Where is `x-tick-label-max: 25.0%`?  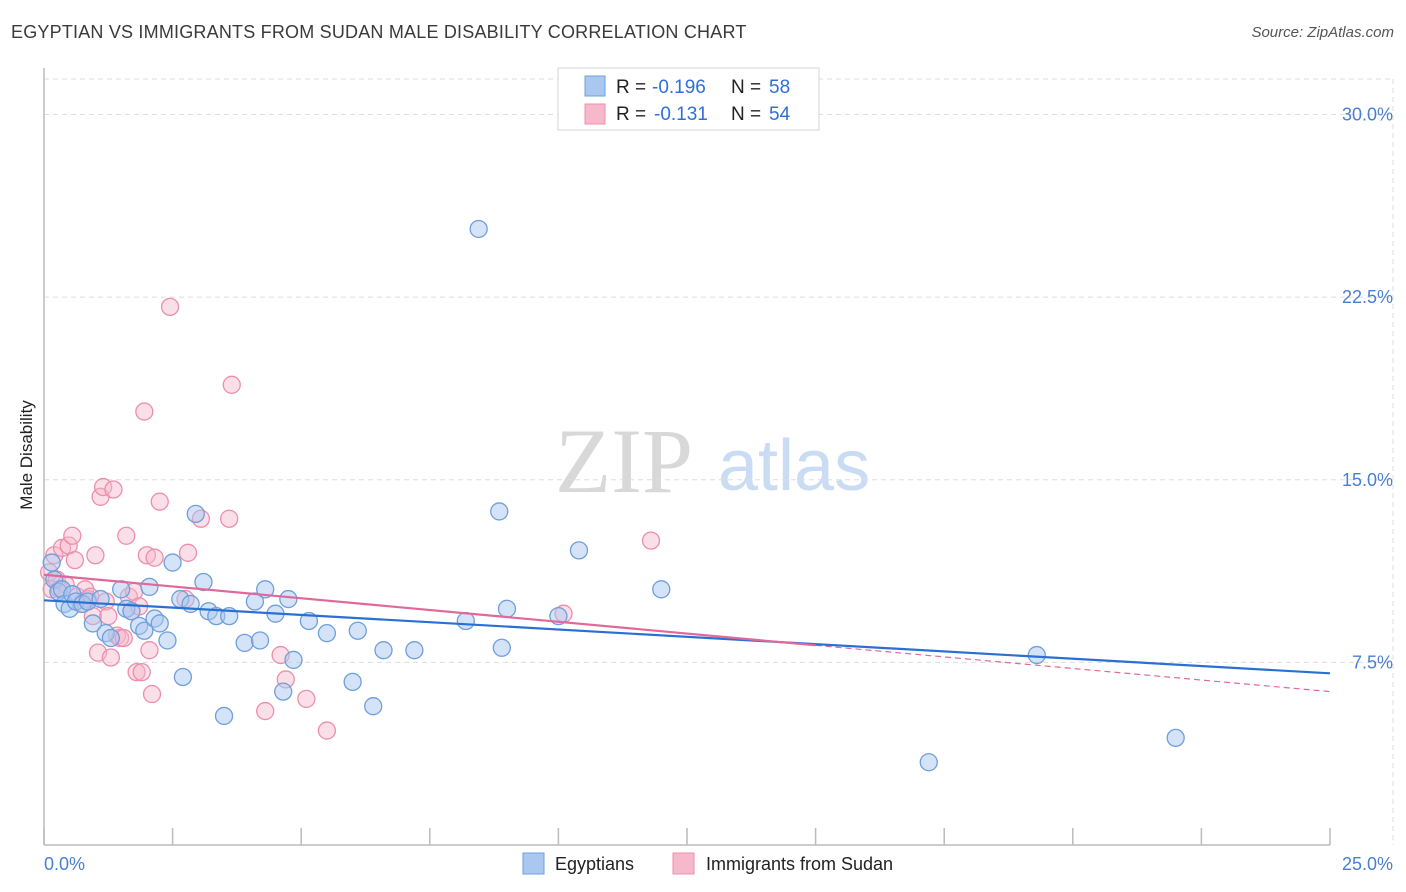 x-tick-label-max: 25.0% is located at coordinates (1367, 864).